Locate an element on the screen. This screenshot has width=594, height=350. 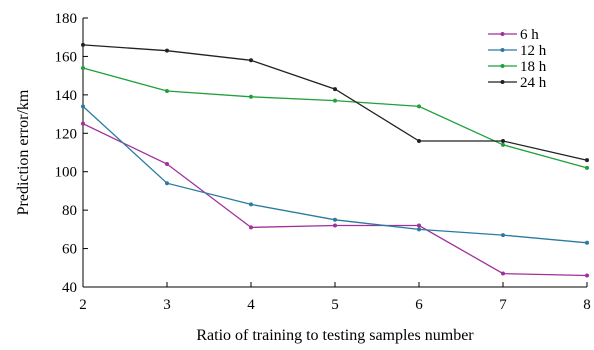
legend-label: 24 h is located at coordinates (533, 83).